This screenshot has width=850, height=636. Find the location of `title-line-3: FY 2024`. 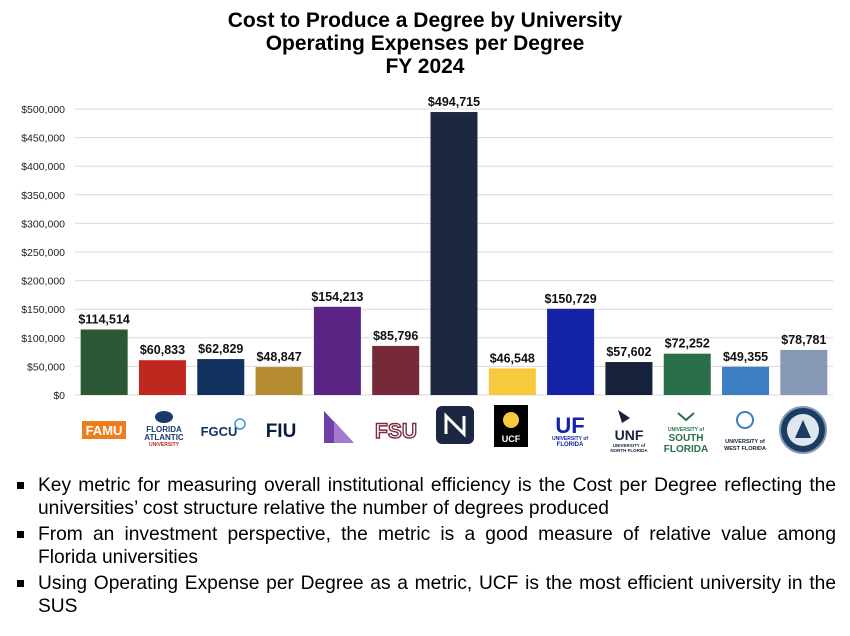

title-line-3: FY 2024 is located at coordinates (425, 66).